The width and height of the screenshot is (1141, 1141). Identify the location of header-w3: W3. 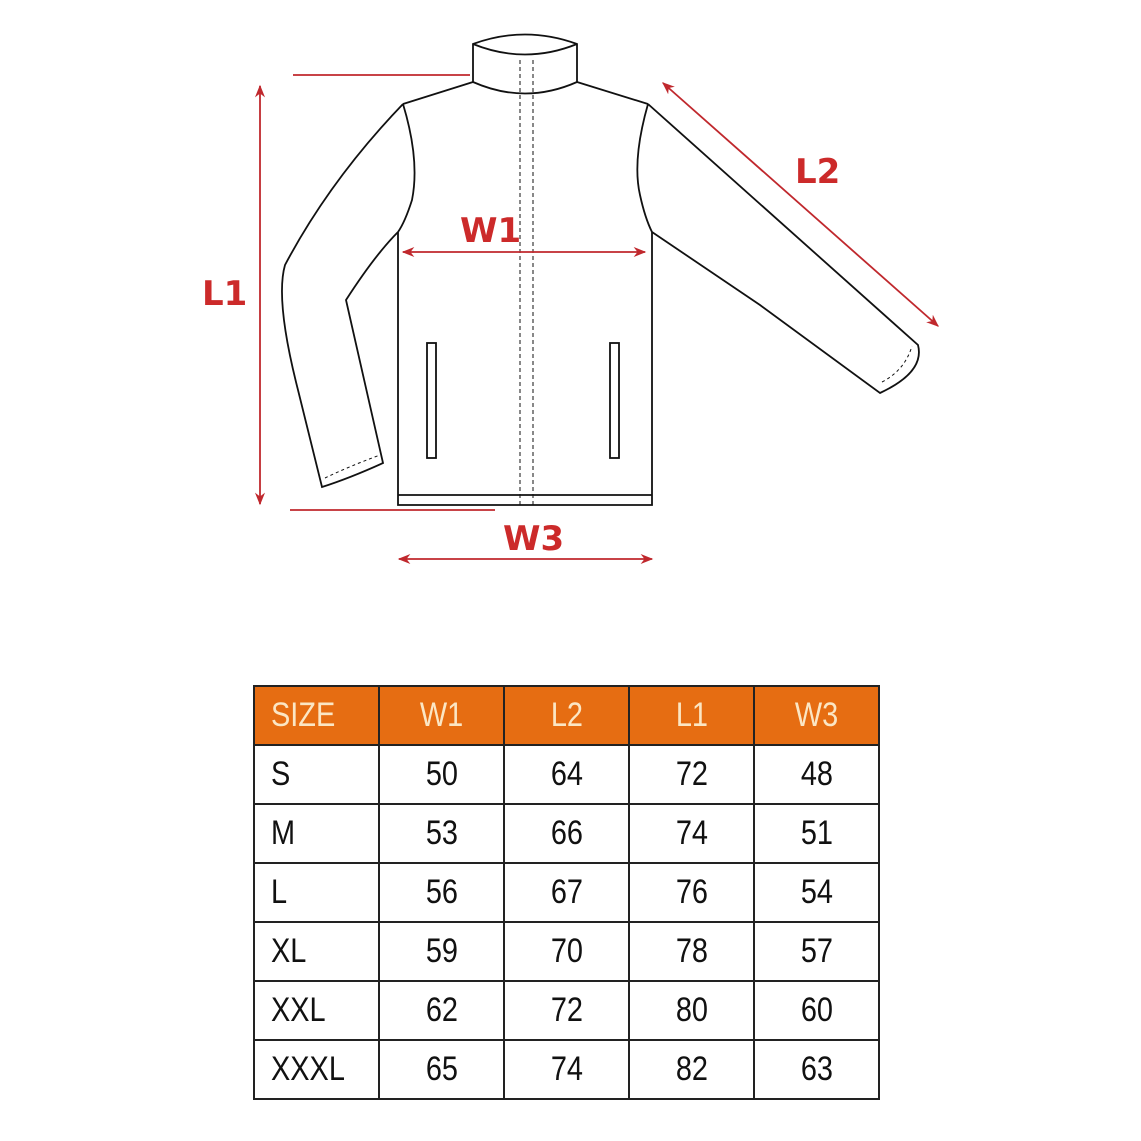
(816, 715).